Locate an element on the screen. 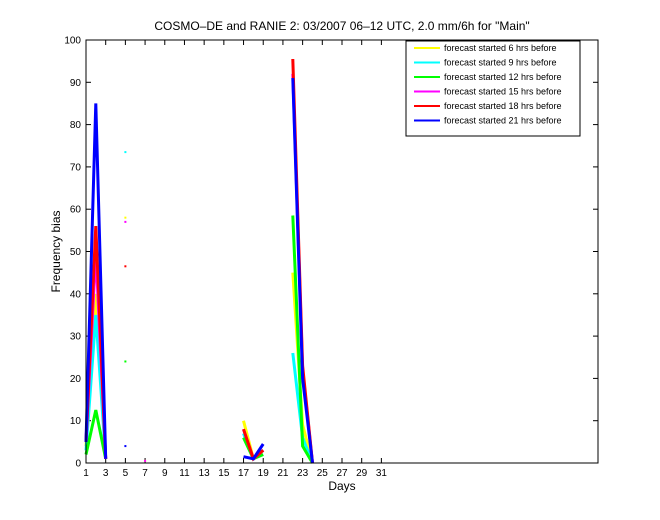 Image resolution: width=660 pixels, height=520 pixels. y-tick-label: 20 is located at coordinates (76, 379).